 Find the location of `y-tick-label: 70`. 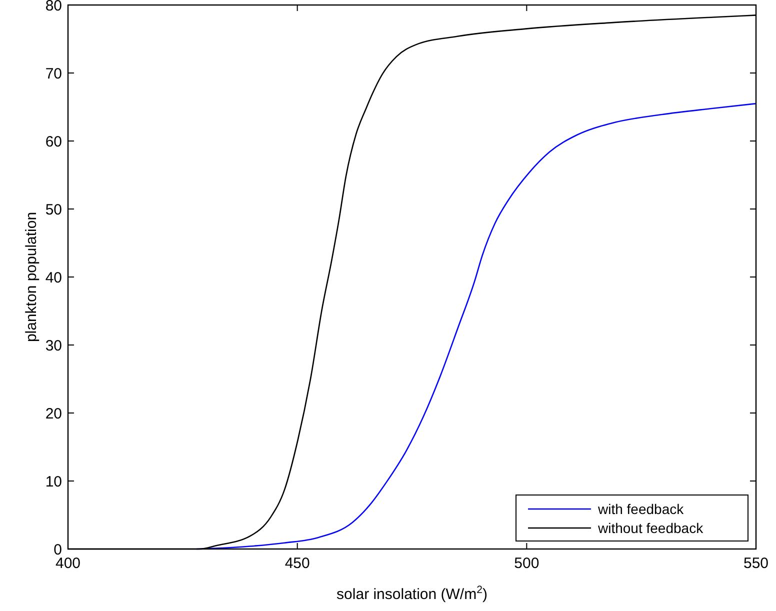

y-tick-label: 70 is located at coordinates (53, 73).